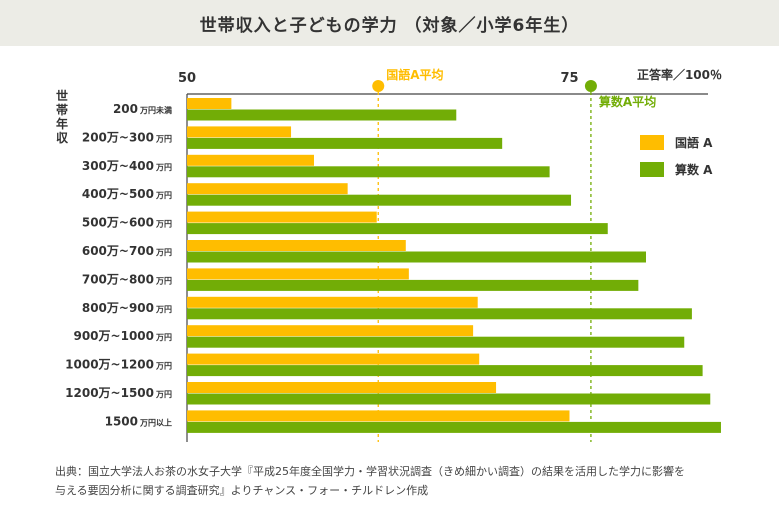  I want to click on legend-item-sansu: 算数 A, so click(676, 169).